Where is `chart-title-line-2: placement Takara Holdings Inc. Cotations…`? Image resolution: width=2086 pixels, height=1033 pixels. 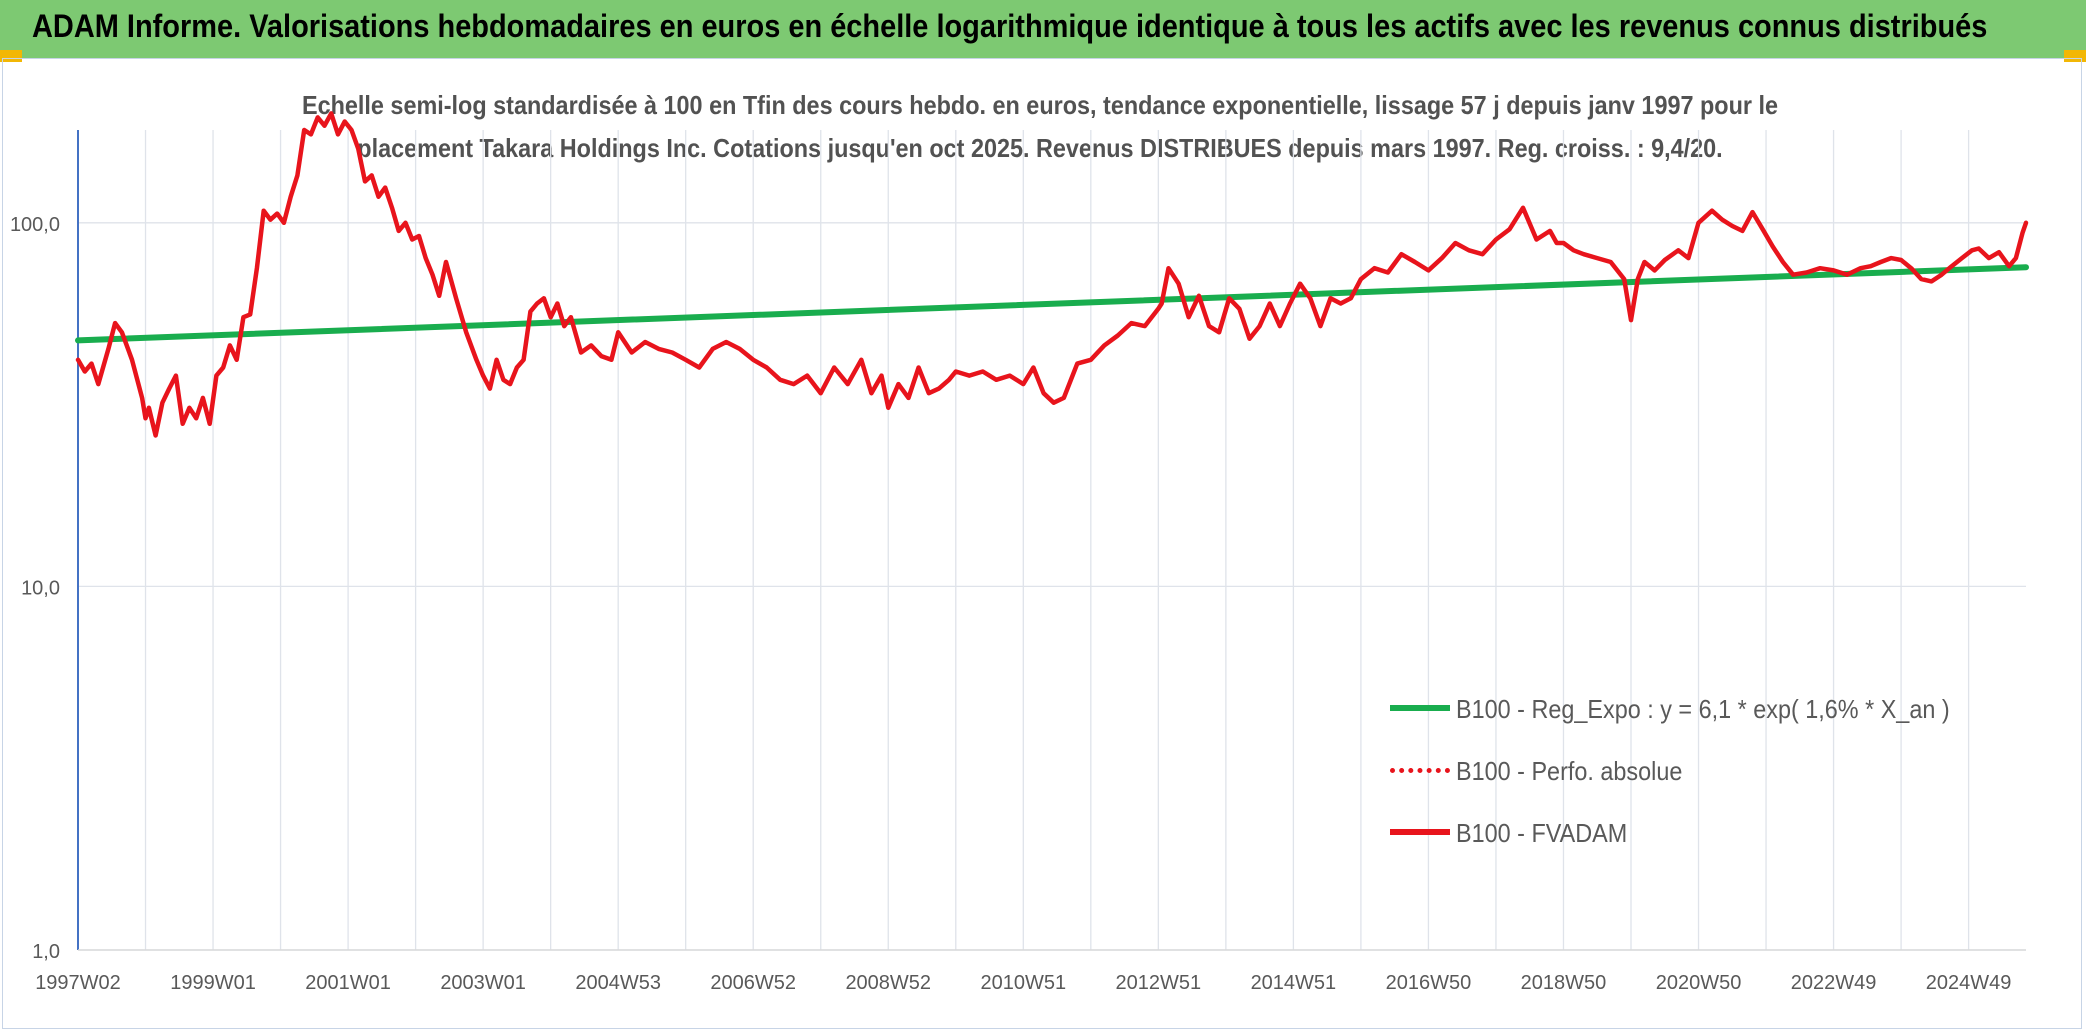 chart-title-line-2: placement Takara Holdings Inc. Cotations… is located at coordinates (1040, 148).